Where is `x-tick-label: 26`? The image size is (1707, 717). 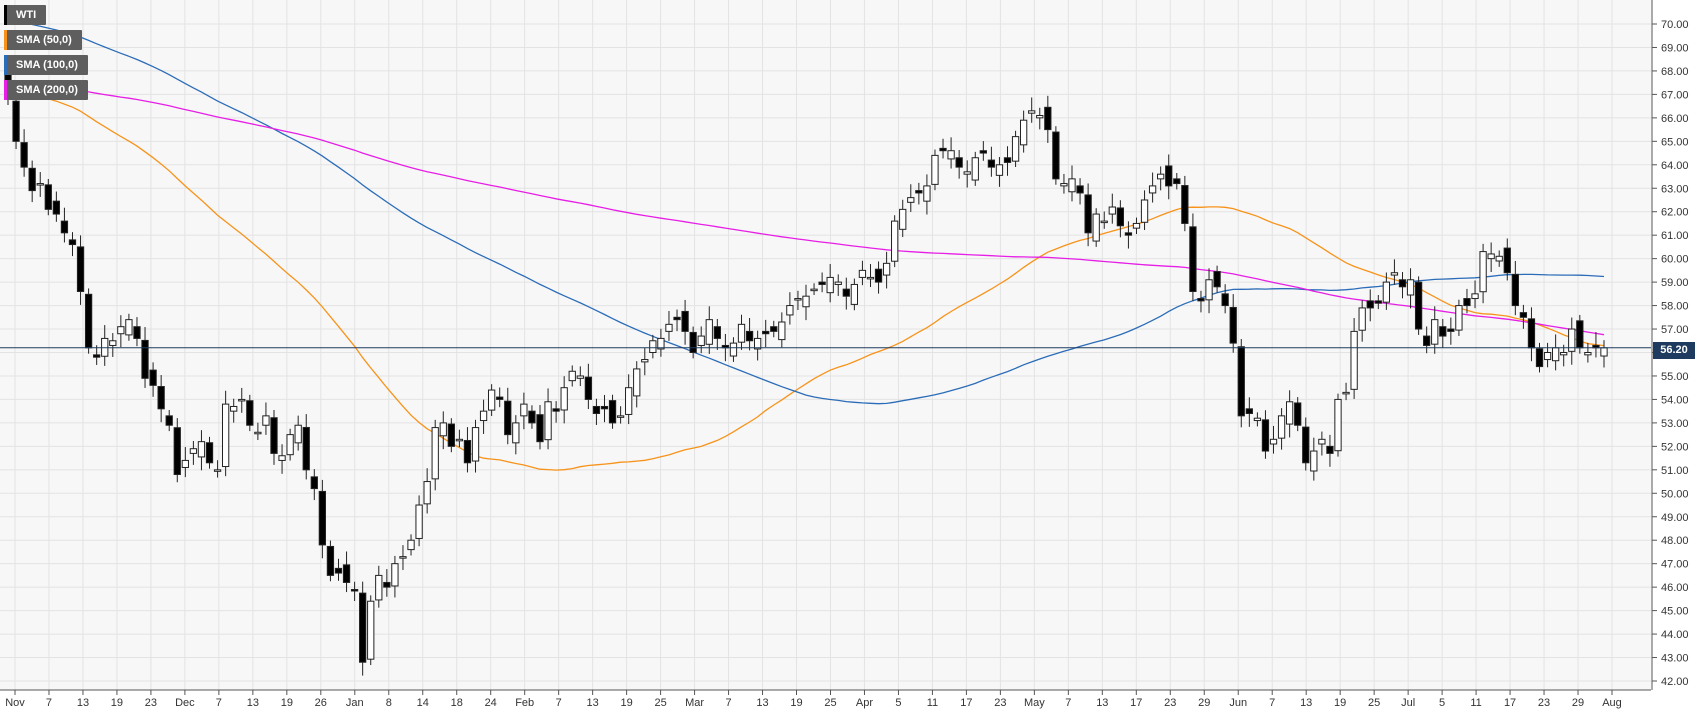
x-tick-label: 26 is located at coordinates (321, 703).